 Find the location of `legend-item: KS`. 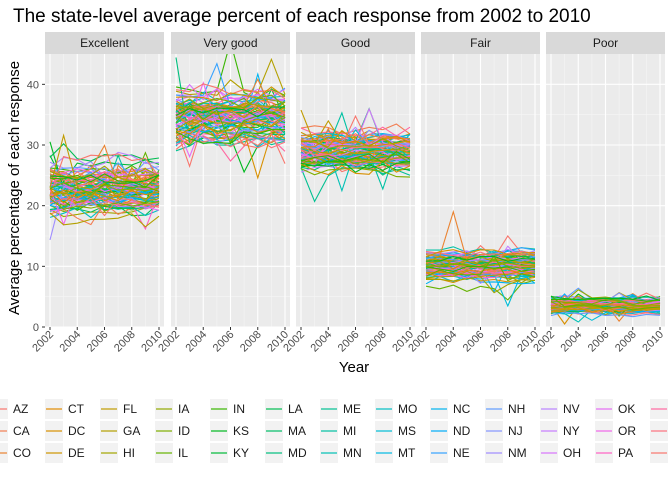

legend-item: KS is located at coordinates (229, 431).